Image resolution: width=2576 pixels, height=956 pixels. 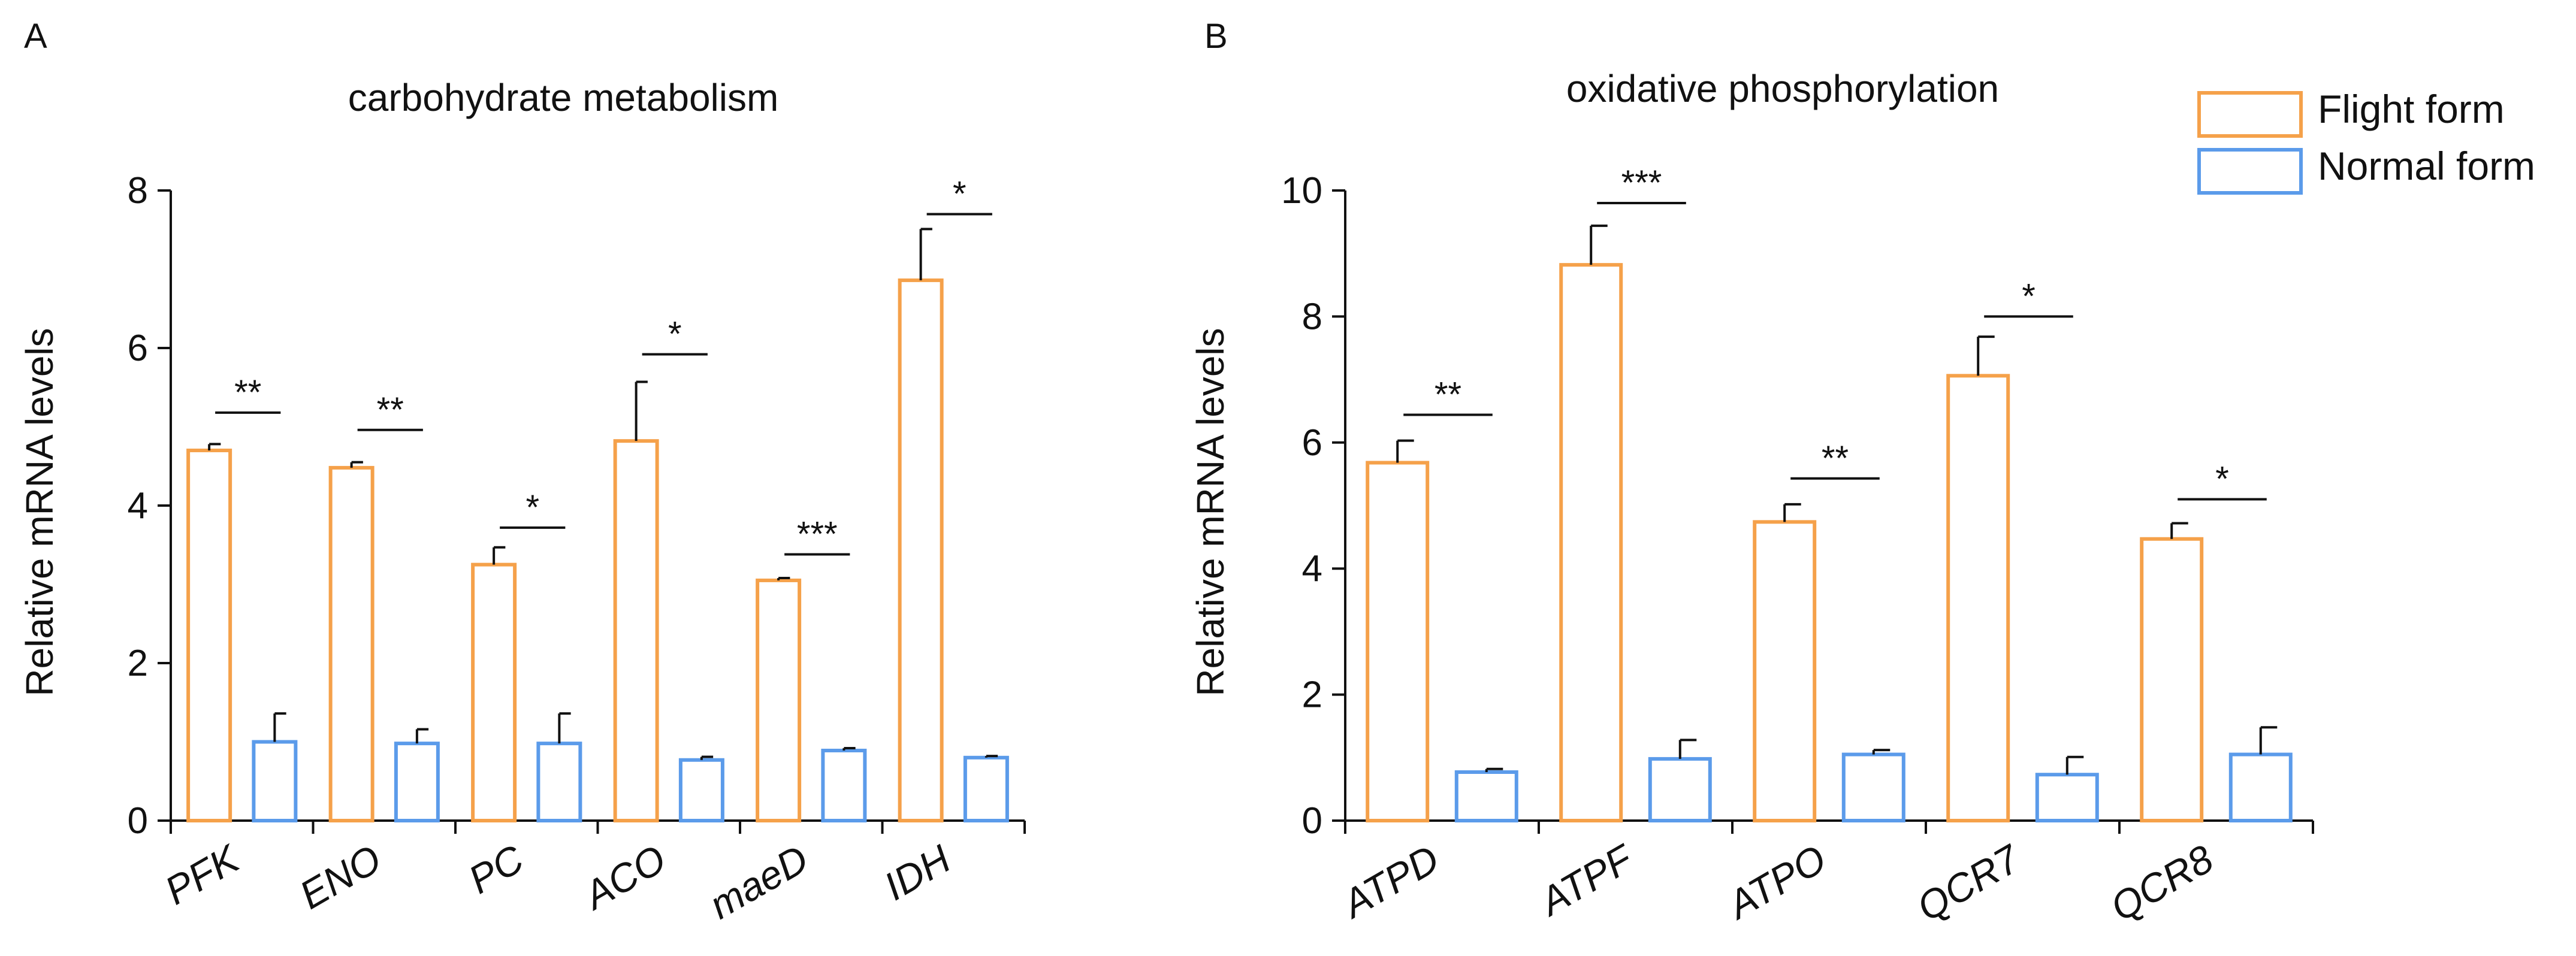 What do you see at coordinates (209, 635) in the screenshot?
I see `bar-flight-PFK` at bounding box center [209, 635].